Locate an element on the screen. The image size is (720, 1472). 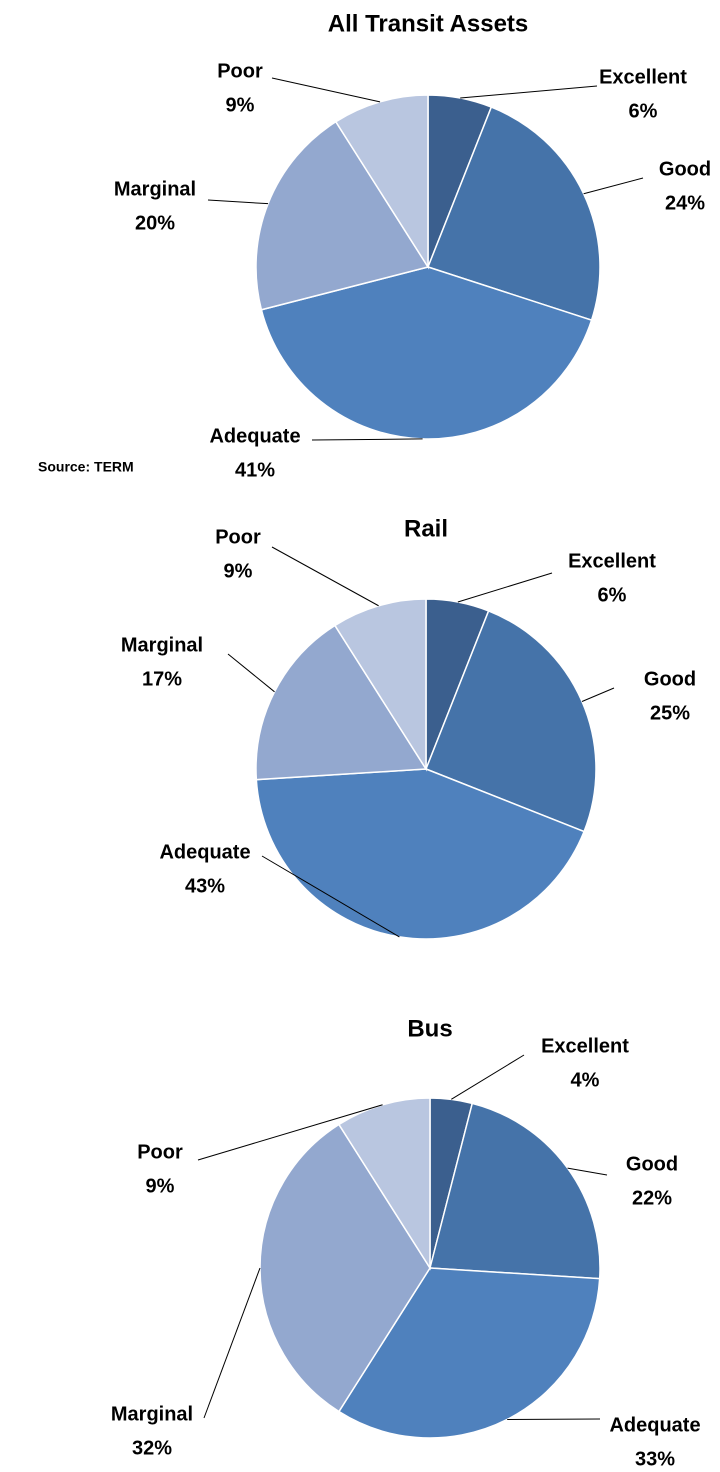
value-label: 20% is located at coordinates (155, 223).